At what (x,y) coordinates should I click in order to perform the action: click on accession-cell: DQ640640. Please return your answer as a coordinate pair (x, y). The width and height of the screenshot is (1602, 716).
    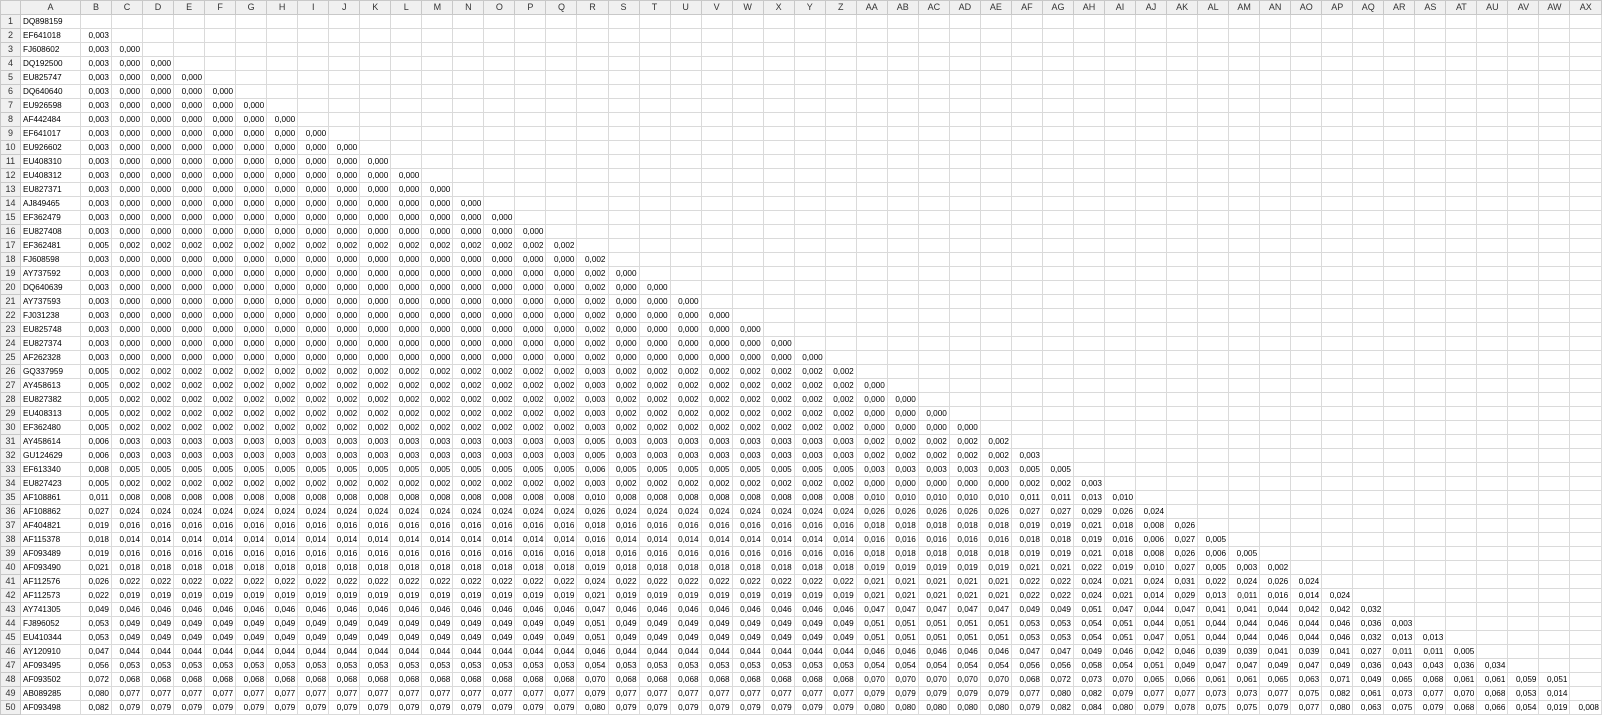
    Looking at the image, I should click on (50, 91).